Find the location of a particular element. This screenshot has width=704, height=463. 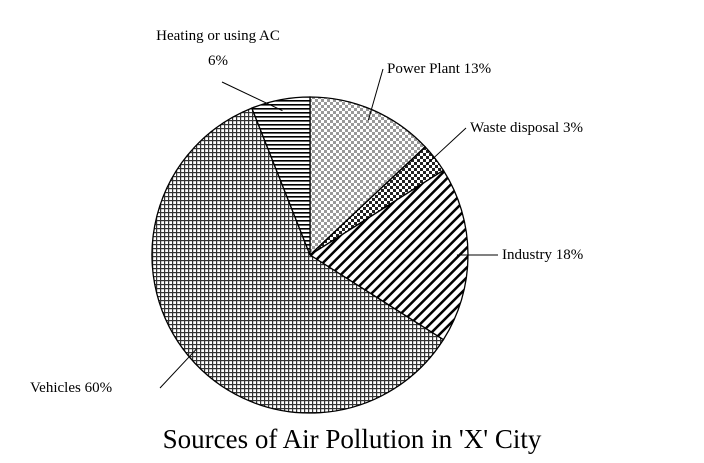

slice-label: Vehicles 60% is located at coordinates (71, 388).